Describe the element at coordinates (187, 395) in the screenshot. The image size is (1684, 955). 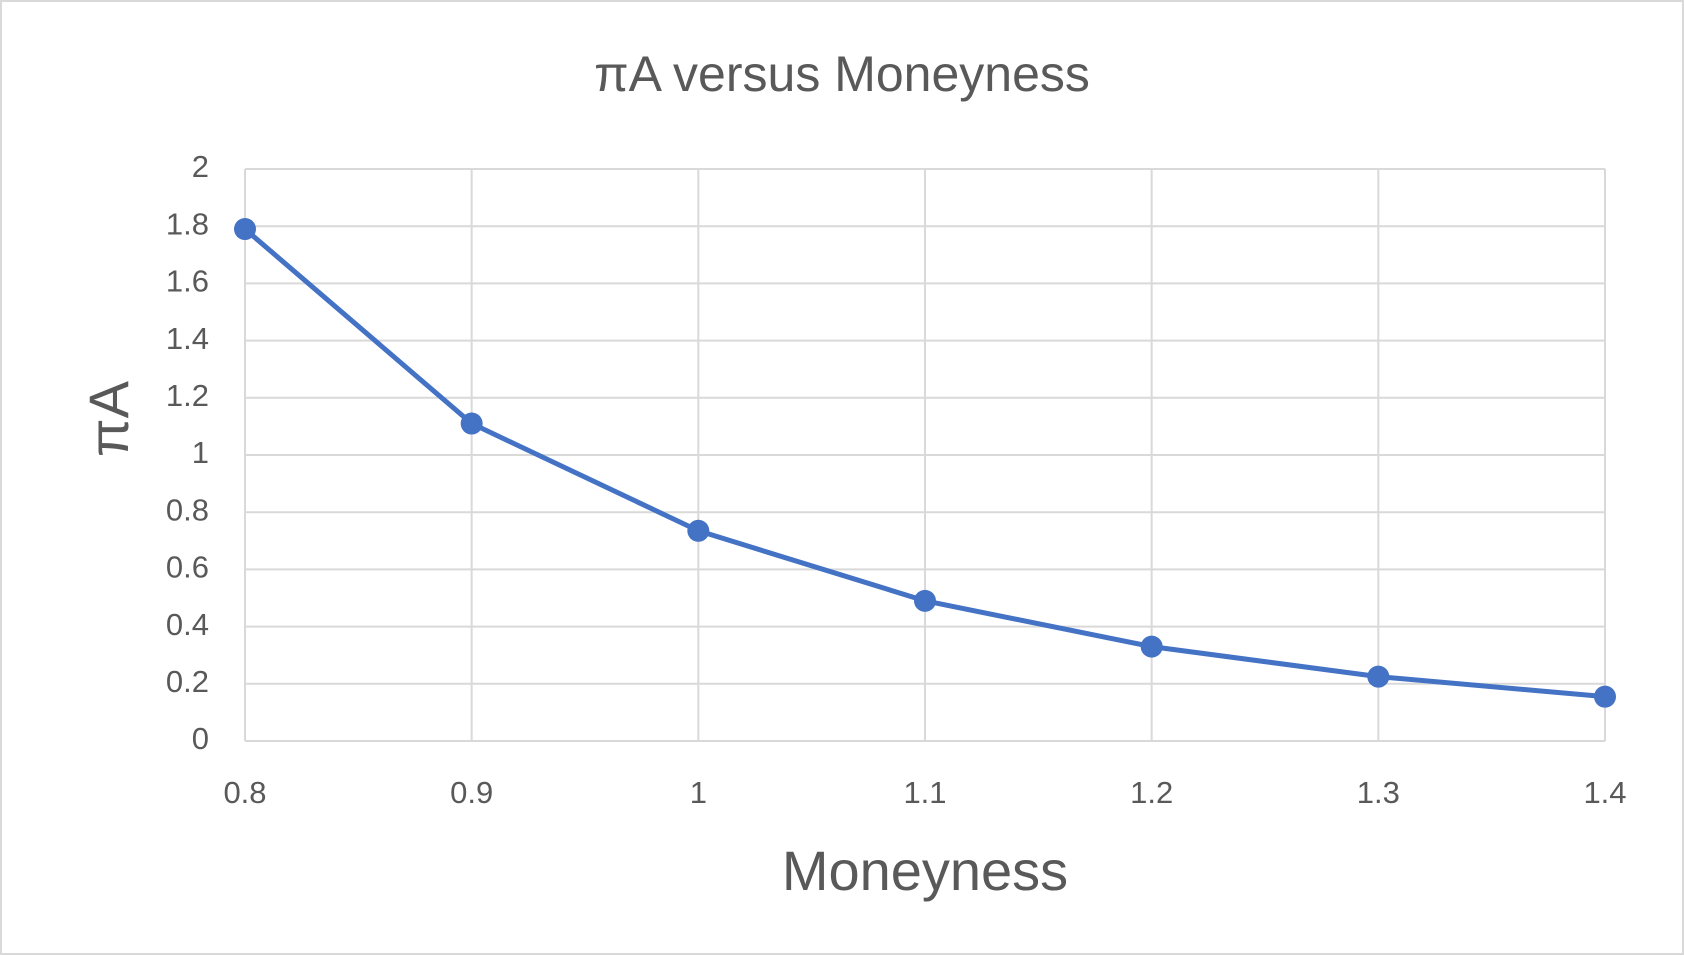
I see `y-tick-label: 1.2` at that location.